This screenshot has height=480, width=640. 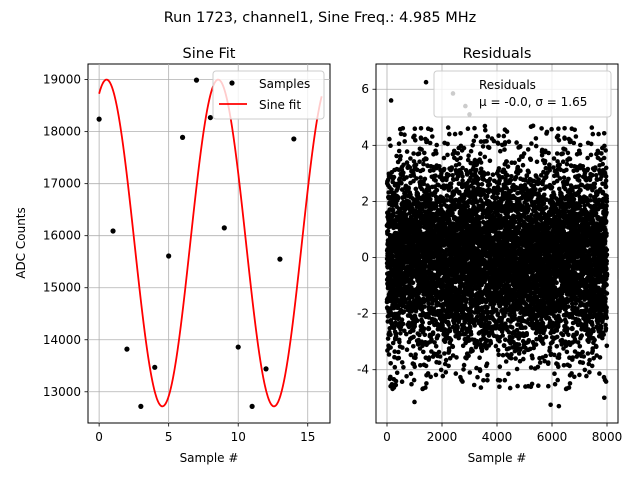 I want to click on sine-fit-ytick-label: 16000, so click(x=62, y=236).